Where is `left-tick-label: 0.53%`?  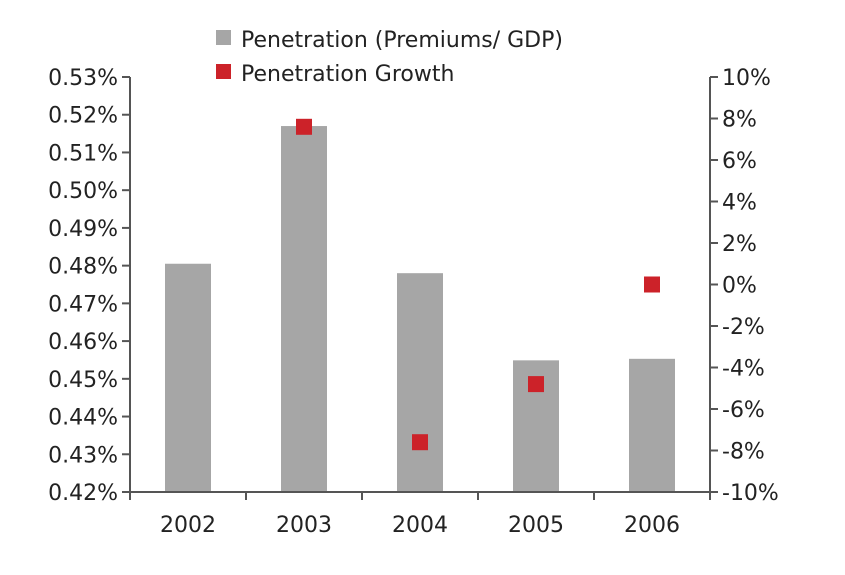
left-tick-label: 0.53% is located at coordinates (83, 78).